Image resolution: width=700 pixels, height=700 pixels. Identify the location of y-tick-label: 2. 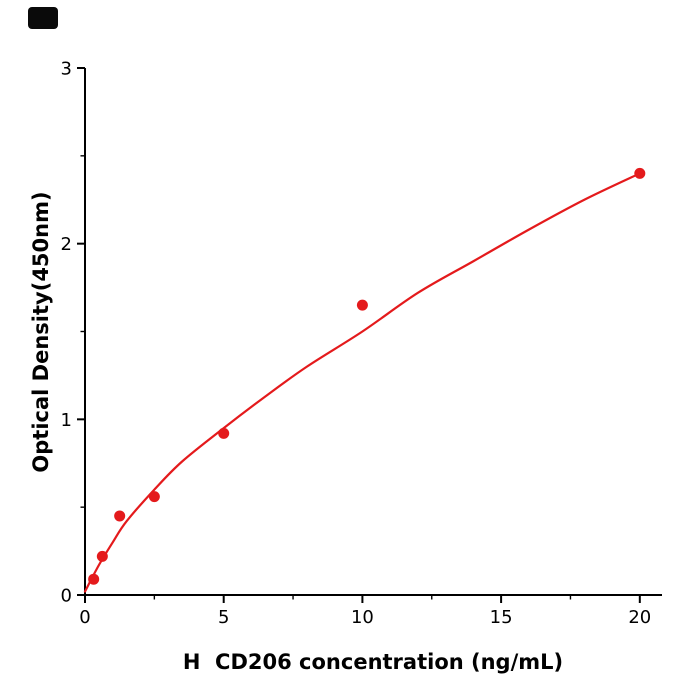
(66, 244).